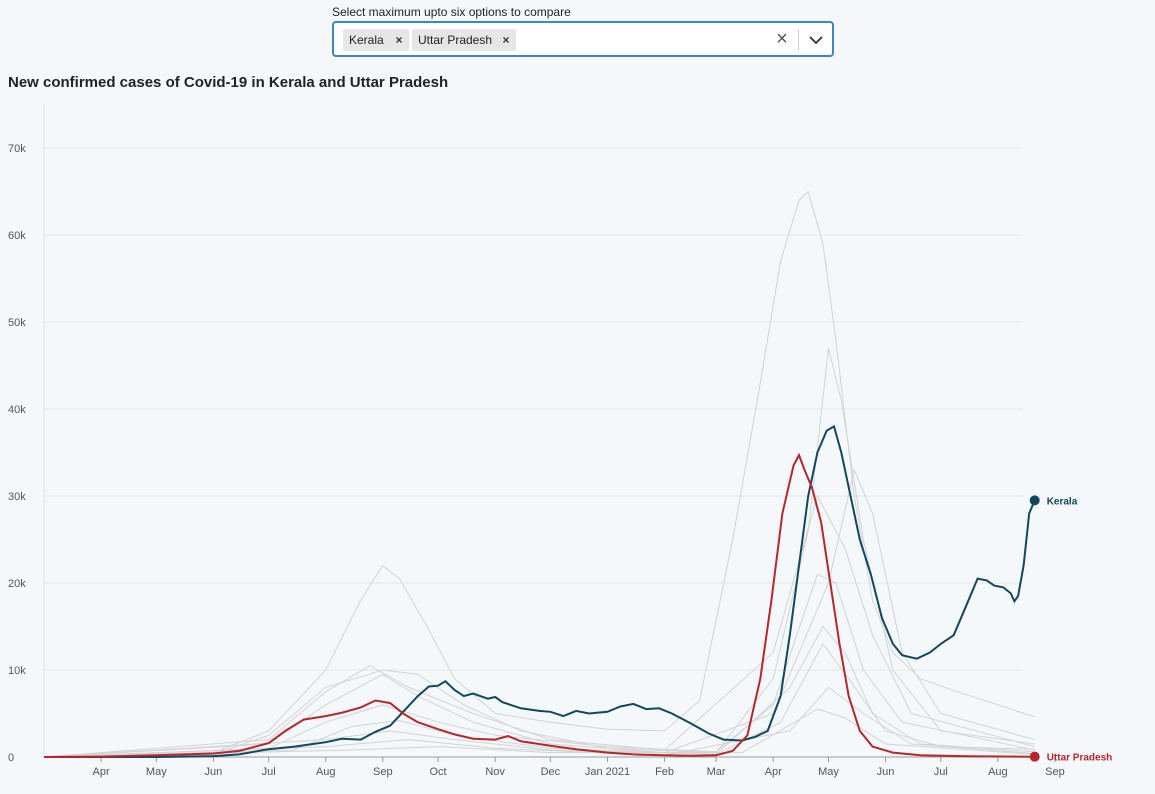 This screenshot has height=794, width=1155. Describe the element at coordinates (816, 40) in the screenshot. I see `chevron-down-icon` at that location.